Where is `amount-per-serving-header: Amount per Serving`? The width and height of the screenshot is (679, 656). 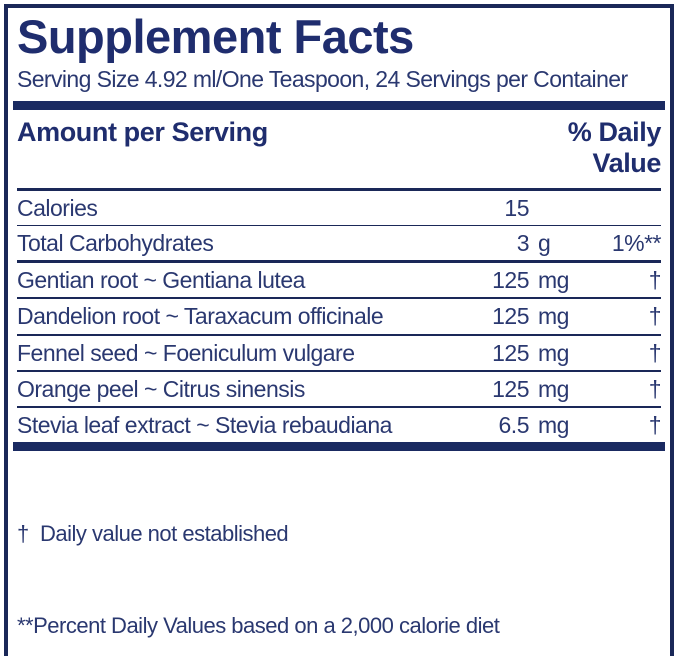
amount-per-serving-header: Amount per Serving is located at coordinates (142, 131).